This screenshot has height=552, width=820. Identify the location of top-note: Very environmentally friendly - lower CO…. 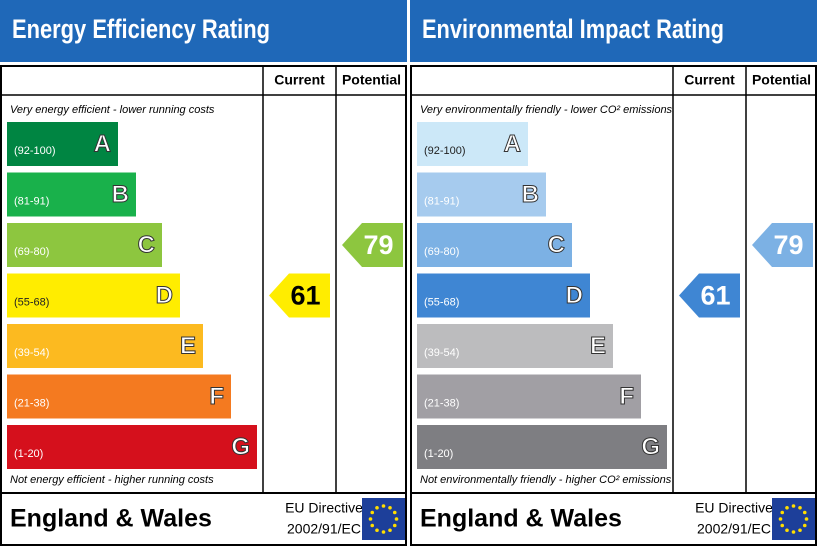
(546, 110).